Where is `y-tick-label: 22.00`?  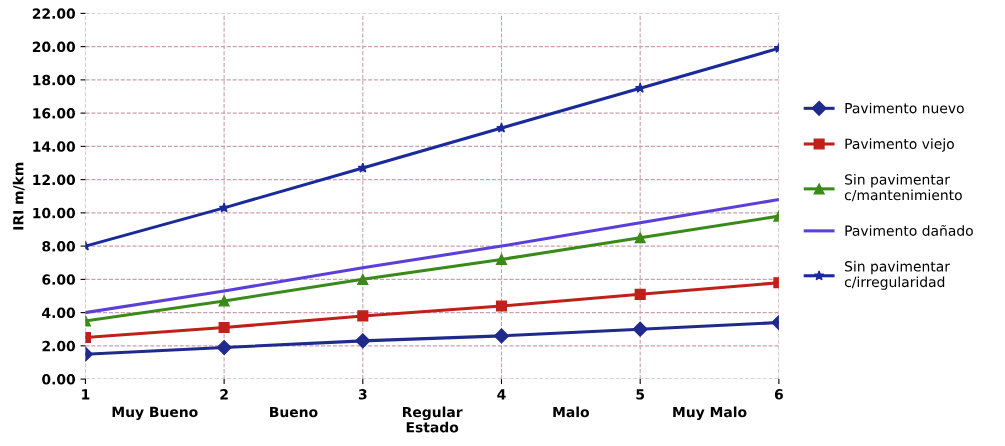 y-tick-label: 22.00 is located at coordinates (54, 13).